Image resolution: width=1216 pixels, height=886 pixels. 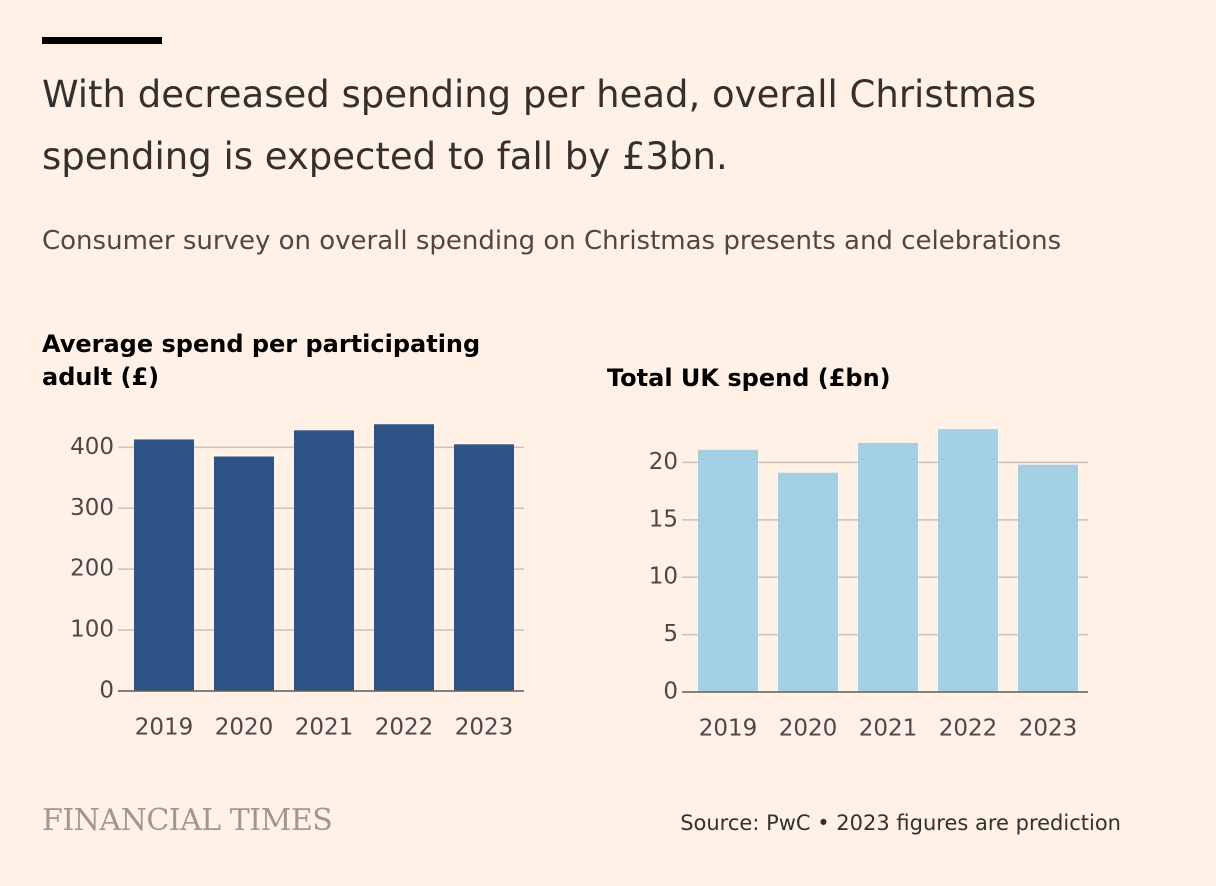 I want to click on y-tick-label: 300, so click(x=92, y=508).